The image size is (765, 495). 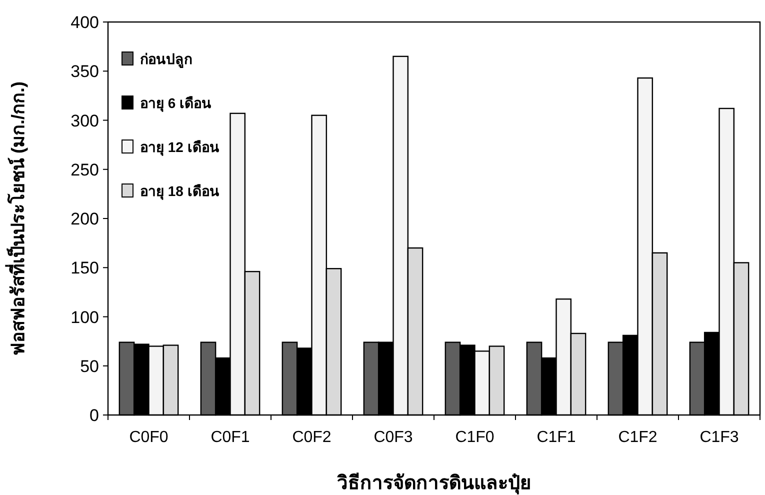 I want to click on legend-label: อายุ 6 เดือน, so click(x=176, y=103).